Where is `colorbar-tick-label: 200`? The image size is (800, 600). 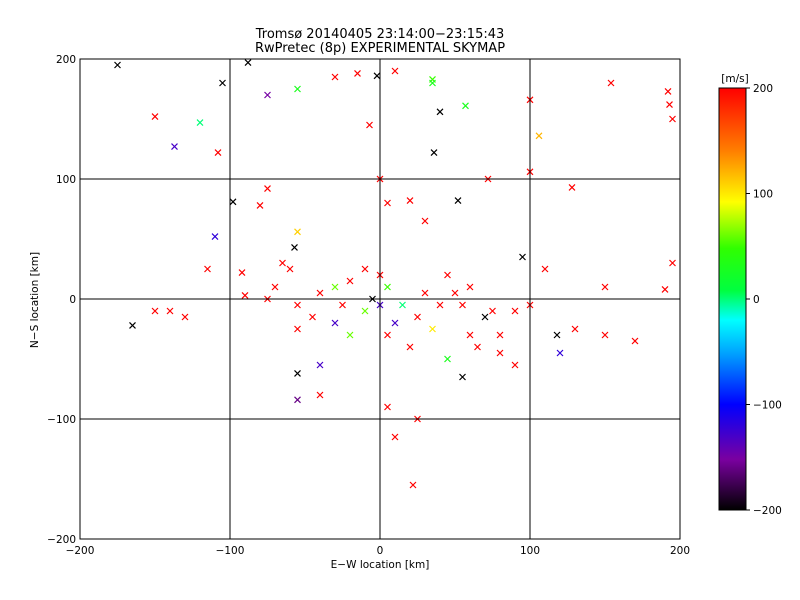 colorbar-tick-label: 200 is located at coordinates (763, 89).